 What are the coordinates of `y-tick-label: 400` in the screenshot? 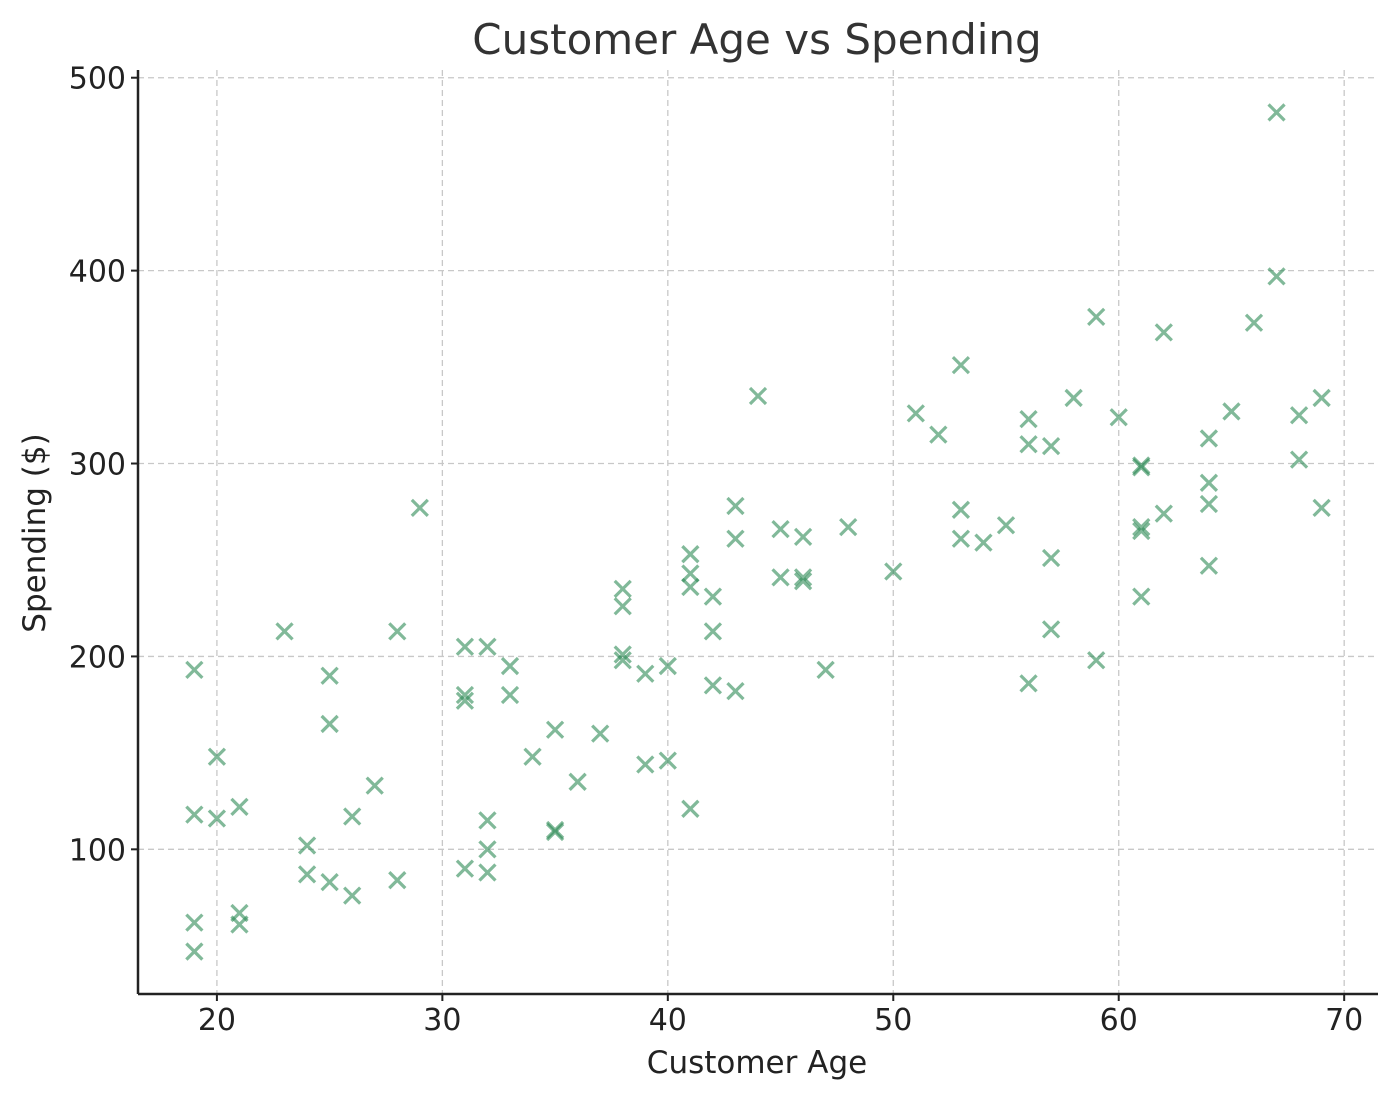 It's located at (97, 272).